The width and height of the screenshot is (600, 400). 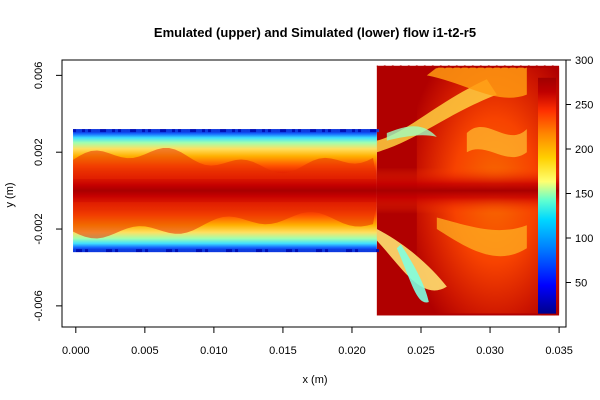 What do you see at coordinates (584, 150) in the screenshot?
I see `colorbar-tick-label: 200` at bounding box center [584, 150].